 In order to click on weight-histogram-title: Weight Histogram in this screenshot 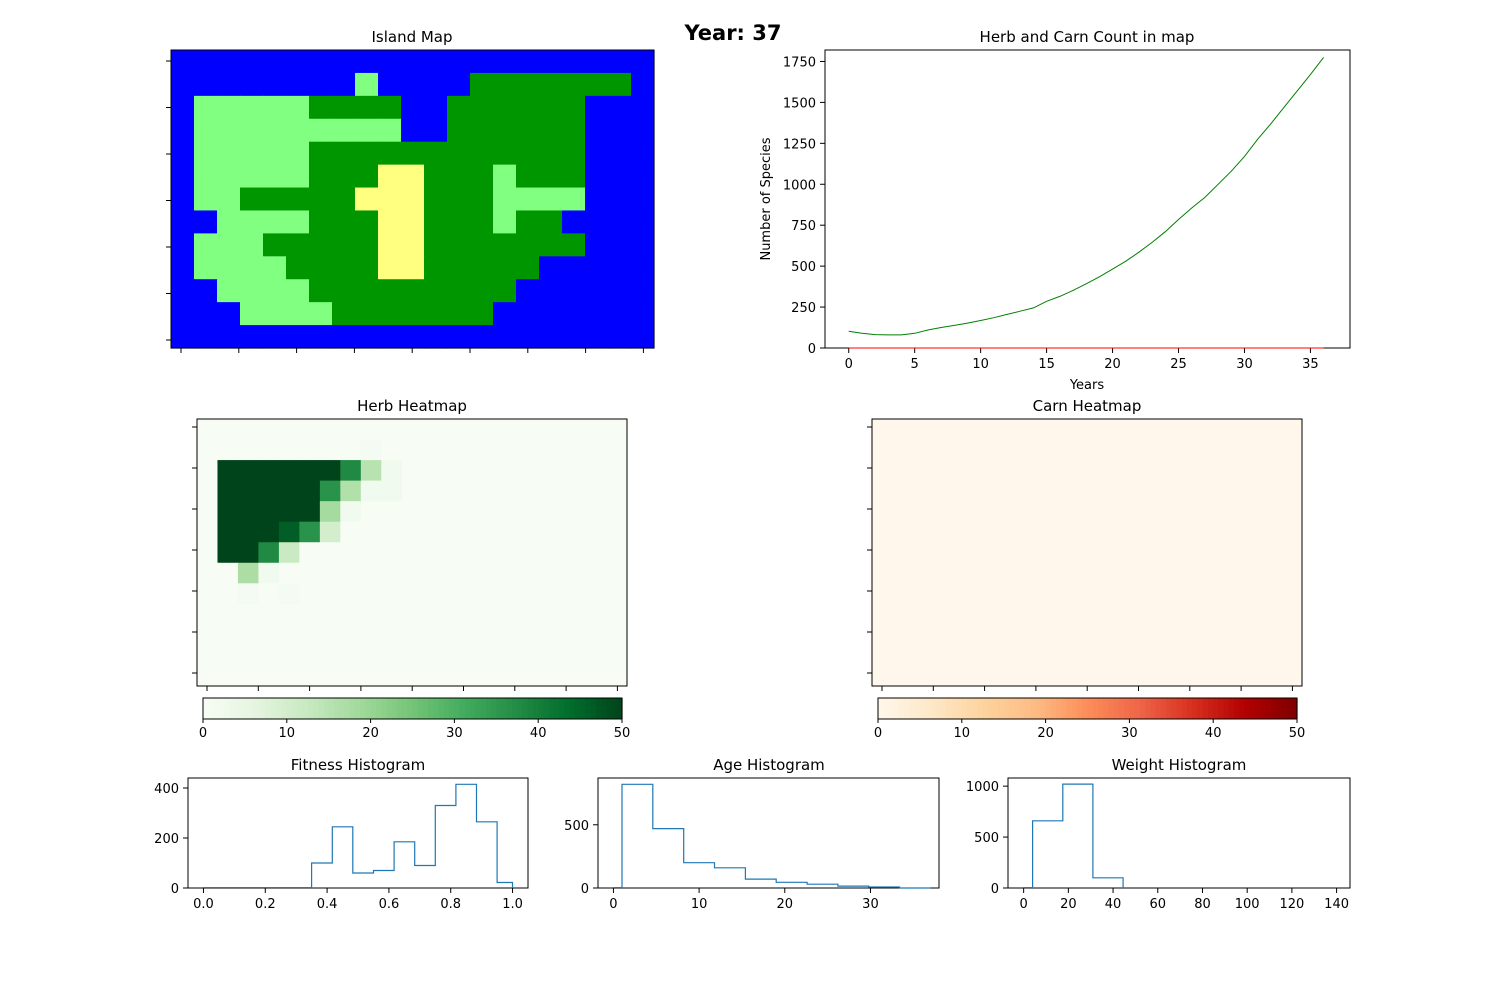, I will do `click(1179, 765)`.